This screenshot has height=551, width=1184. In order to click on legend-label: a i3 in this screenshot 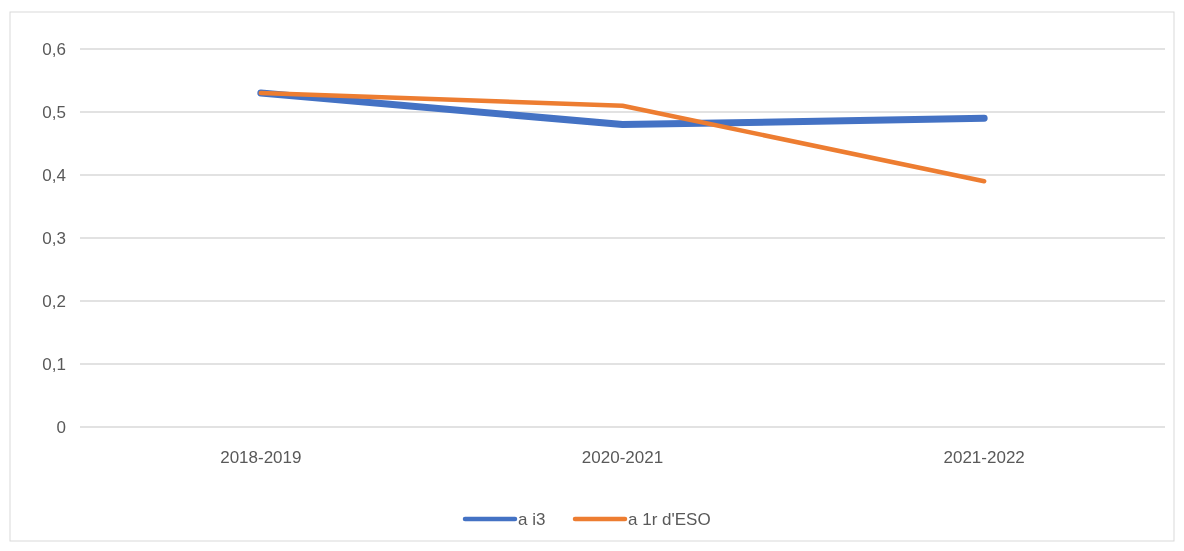, I will do `click(532, 519)`.